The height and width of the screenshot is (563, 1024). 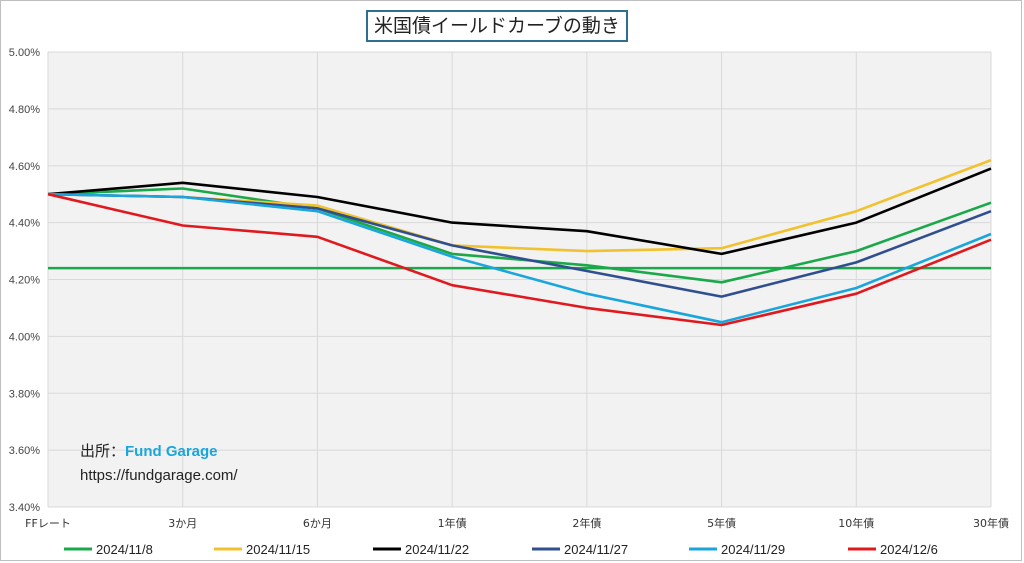 I want to click on legend-label: 2024/11/15, so click(x=278, y=549).